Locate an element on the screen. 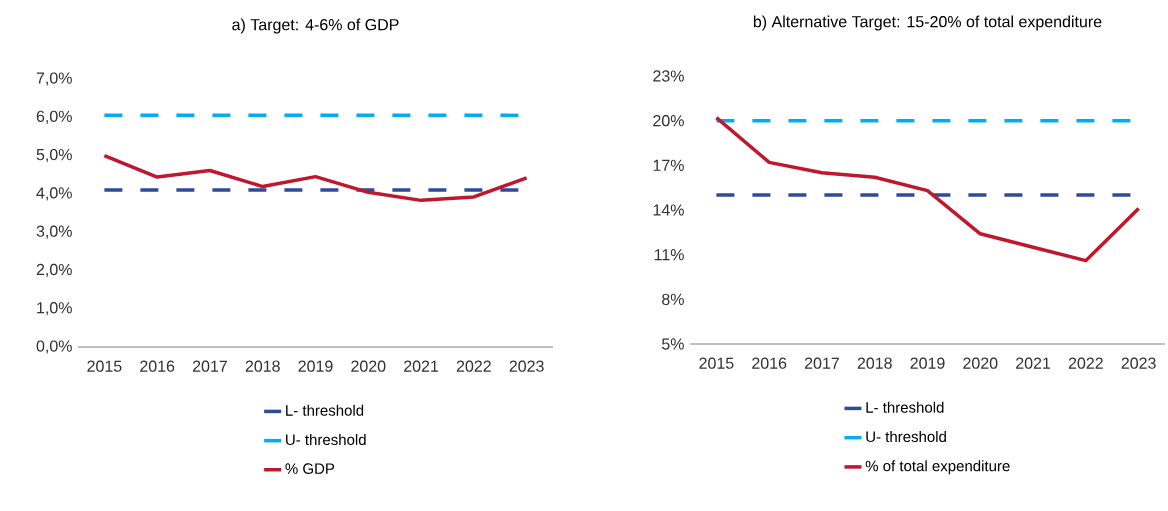 This screenshot has height=511, width=1168. y-tick-label: 17% is located at coordinates (668, 165).